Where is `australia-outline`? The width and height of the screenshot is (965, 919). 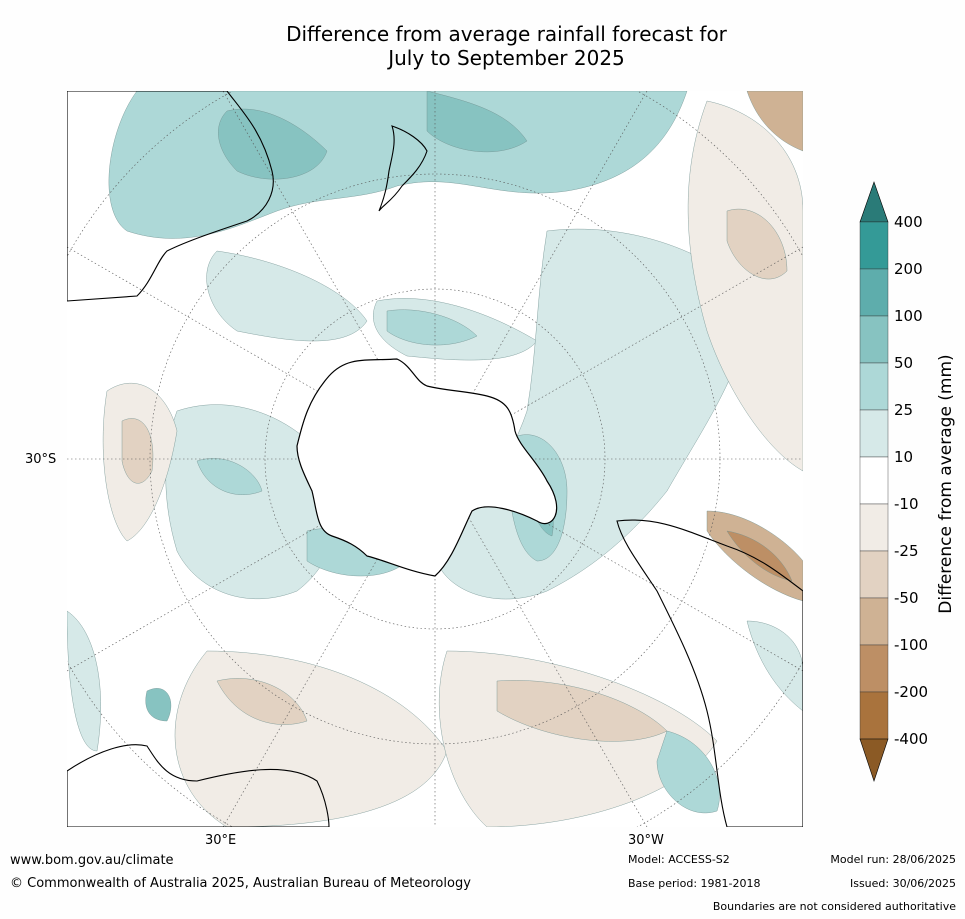
australia-outline is located at coordinates (170, 196).